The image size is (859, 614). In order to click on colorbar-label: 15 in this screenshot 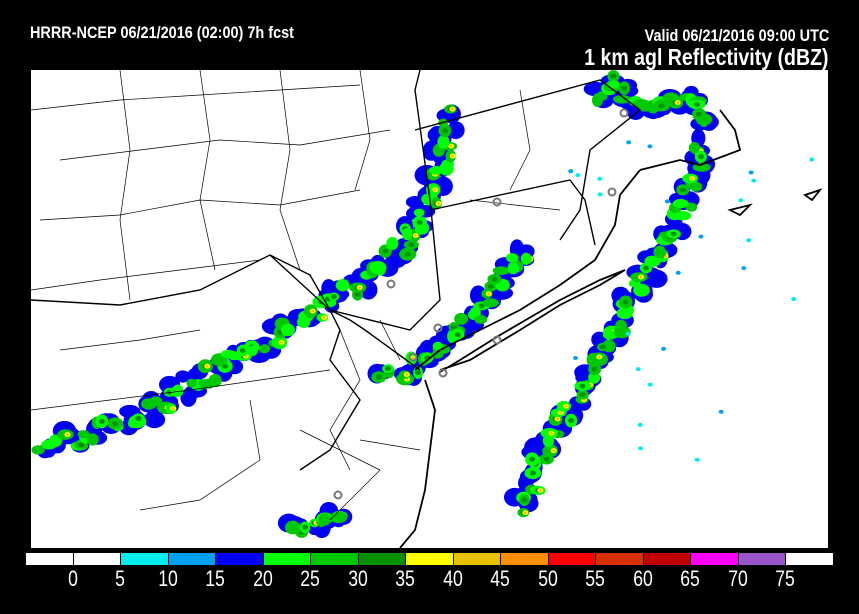, I will do `click(215, 578)`.